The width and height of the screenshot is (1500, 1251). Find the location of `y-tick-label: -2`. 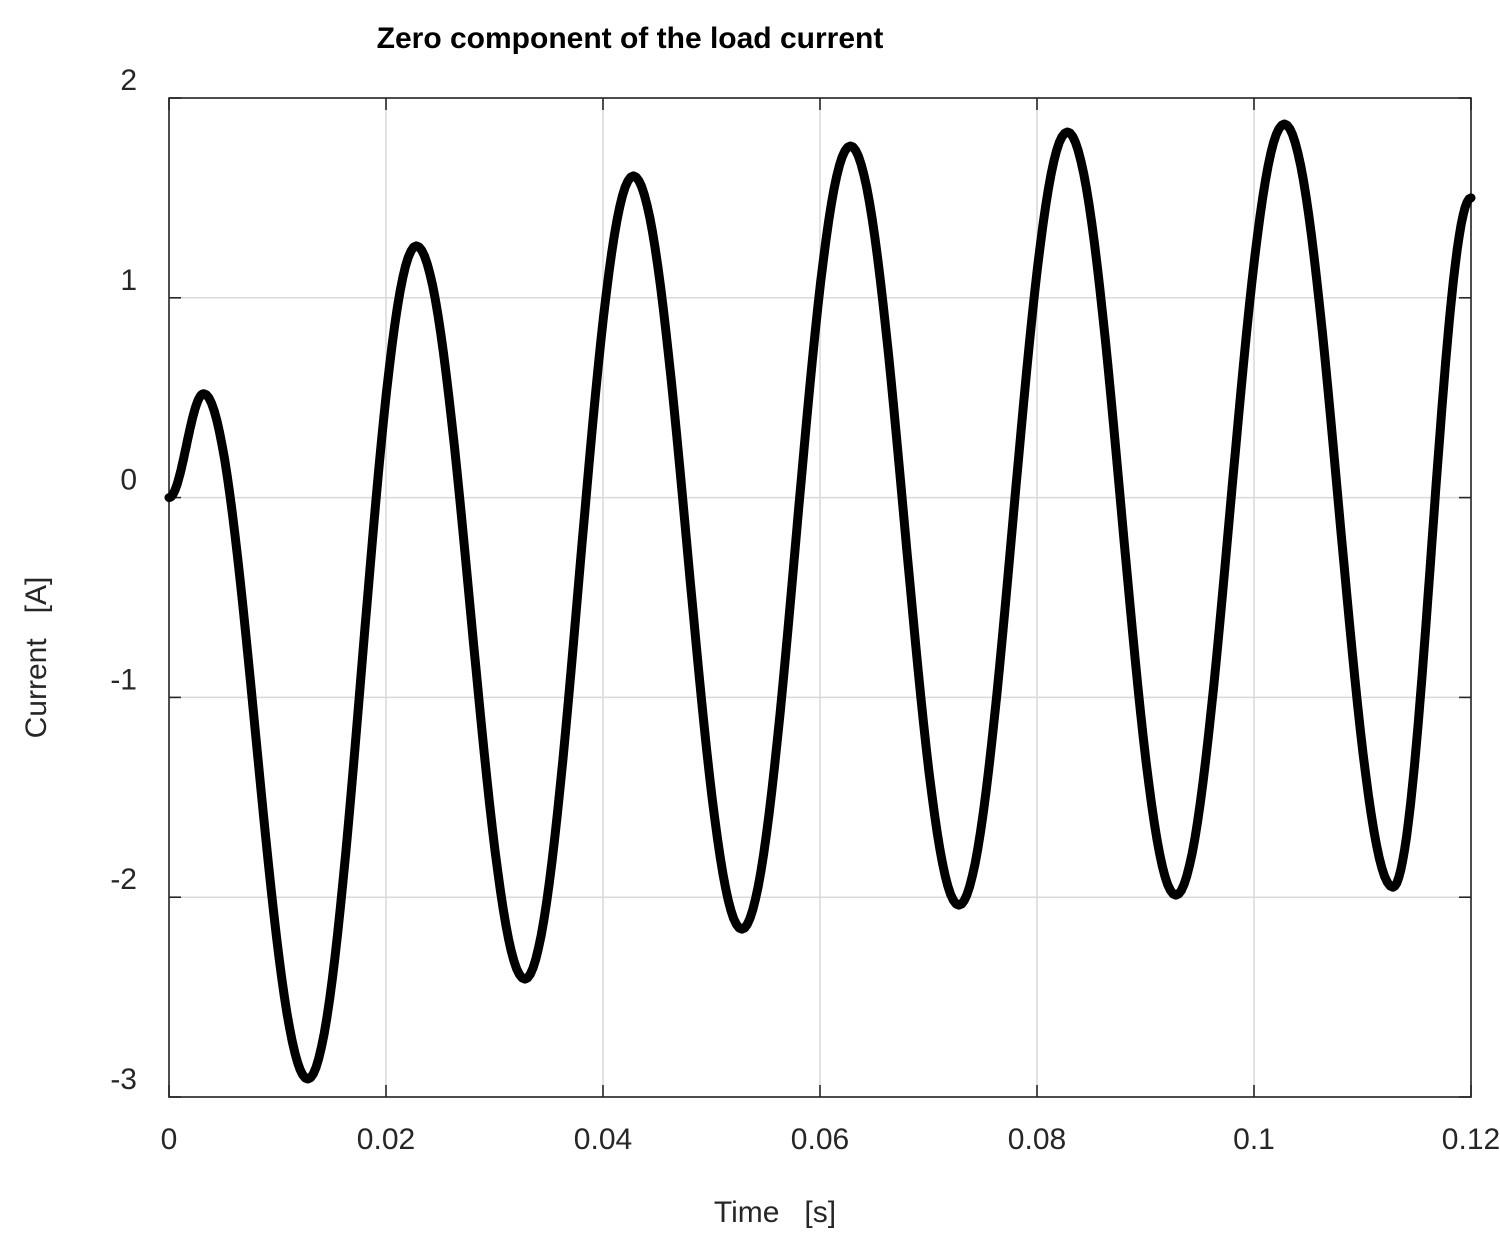

y-tick-label: -2 is located at coordinates (123, 879).